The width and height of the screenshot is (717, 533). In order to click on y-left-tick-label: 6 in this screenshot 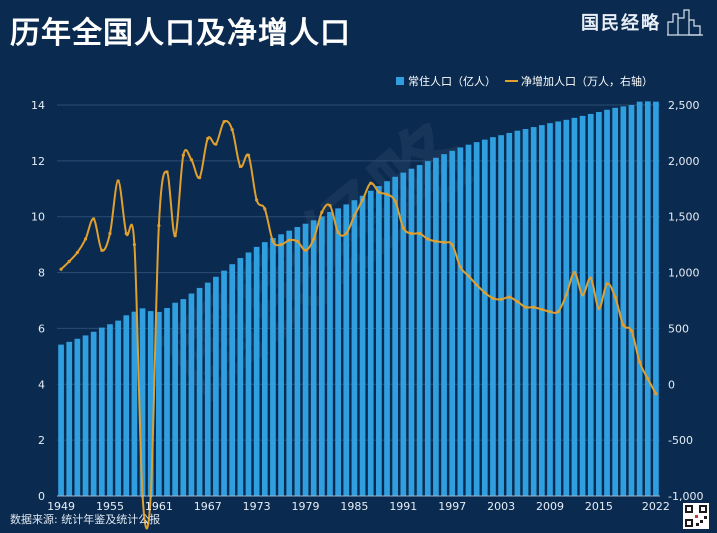, I will do `click(41, 328)`.